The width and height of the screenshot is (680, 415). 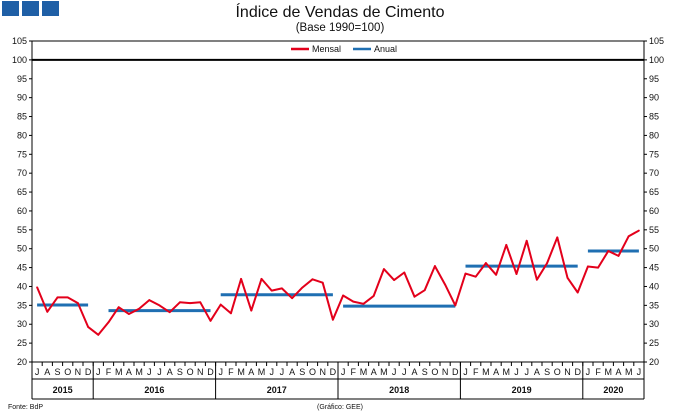 What do you see at coordinates (22, 249) in the screenshot?
I see `y-tick-label-left: 50` at bounding box center [22, 249].